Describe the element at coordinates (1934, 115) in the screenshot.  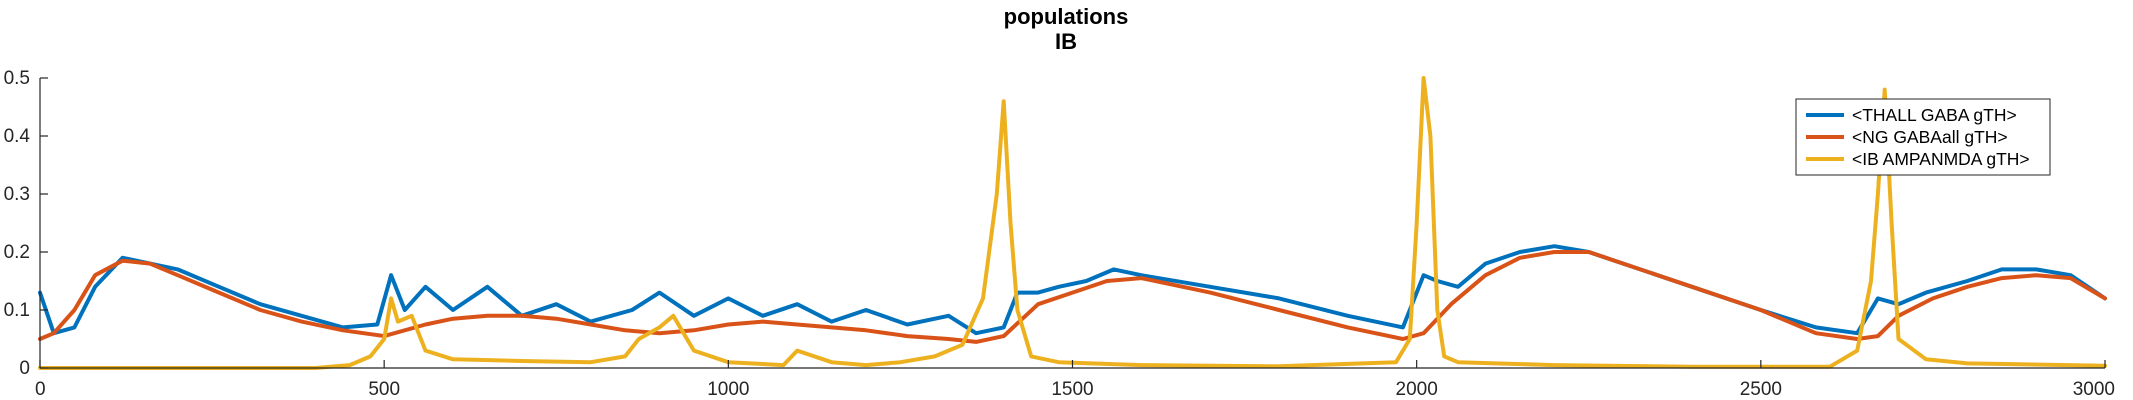
I see `legend-label: <THALL GABA gTH>` at that location.